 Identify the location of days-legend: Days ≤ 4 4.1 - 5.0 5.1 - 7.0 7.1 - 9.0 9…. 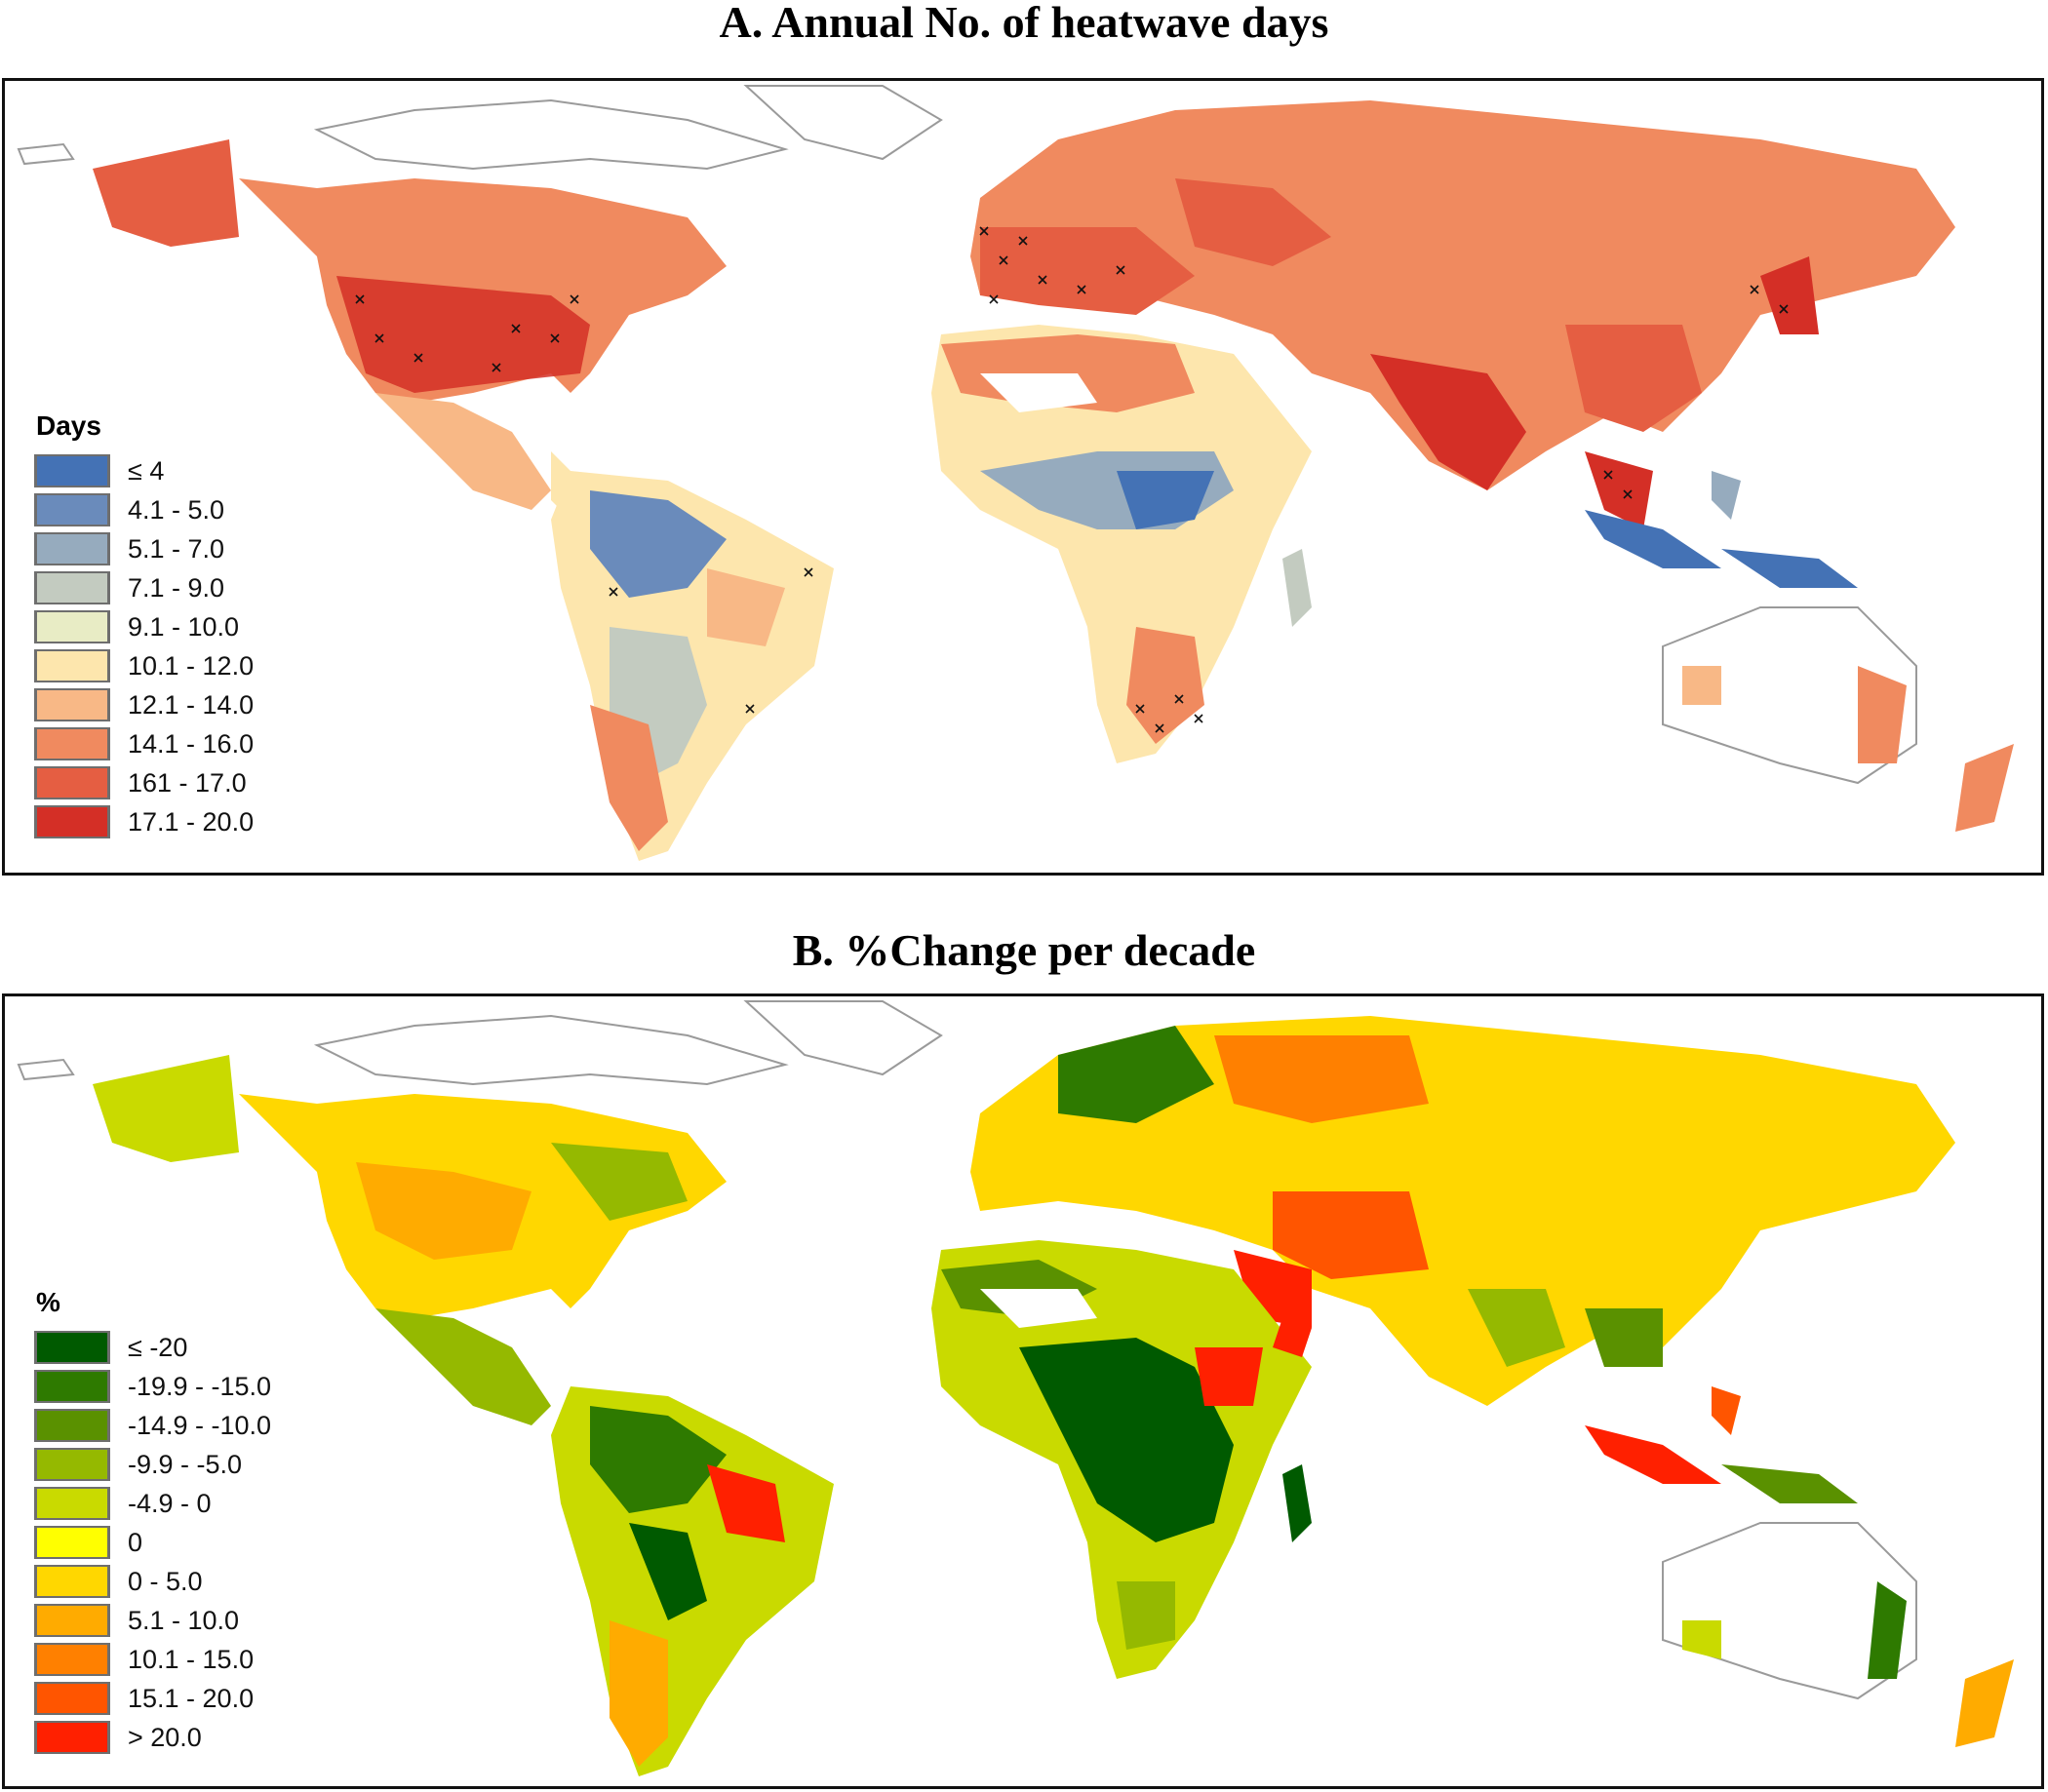
(144, 625).